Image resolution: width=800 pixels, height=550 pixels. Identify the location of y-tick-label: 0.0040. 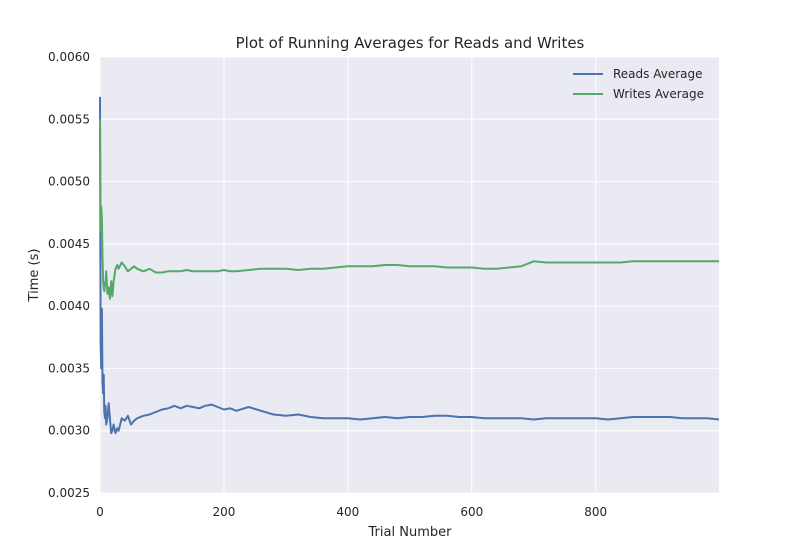
(69, 306).